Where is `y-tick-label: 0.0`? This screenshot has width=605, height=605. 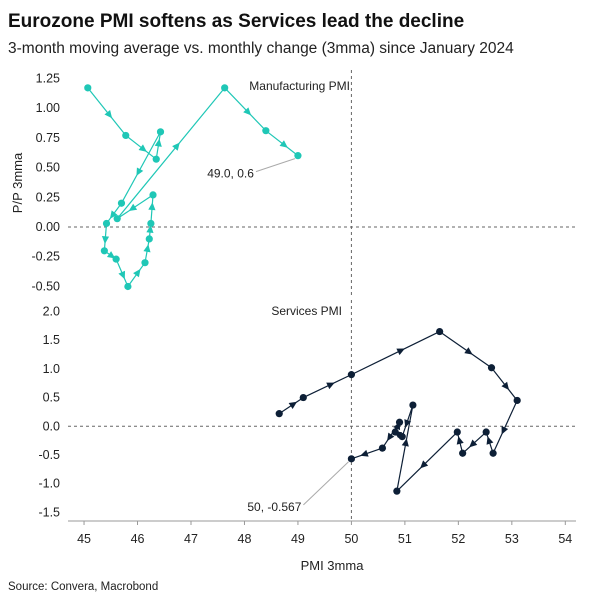
y-tick-label: 0.0 is located at coordinates (51, 426).